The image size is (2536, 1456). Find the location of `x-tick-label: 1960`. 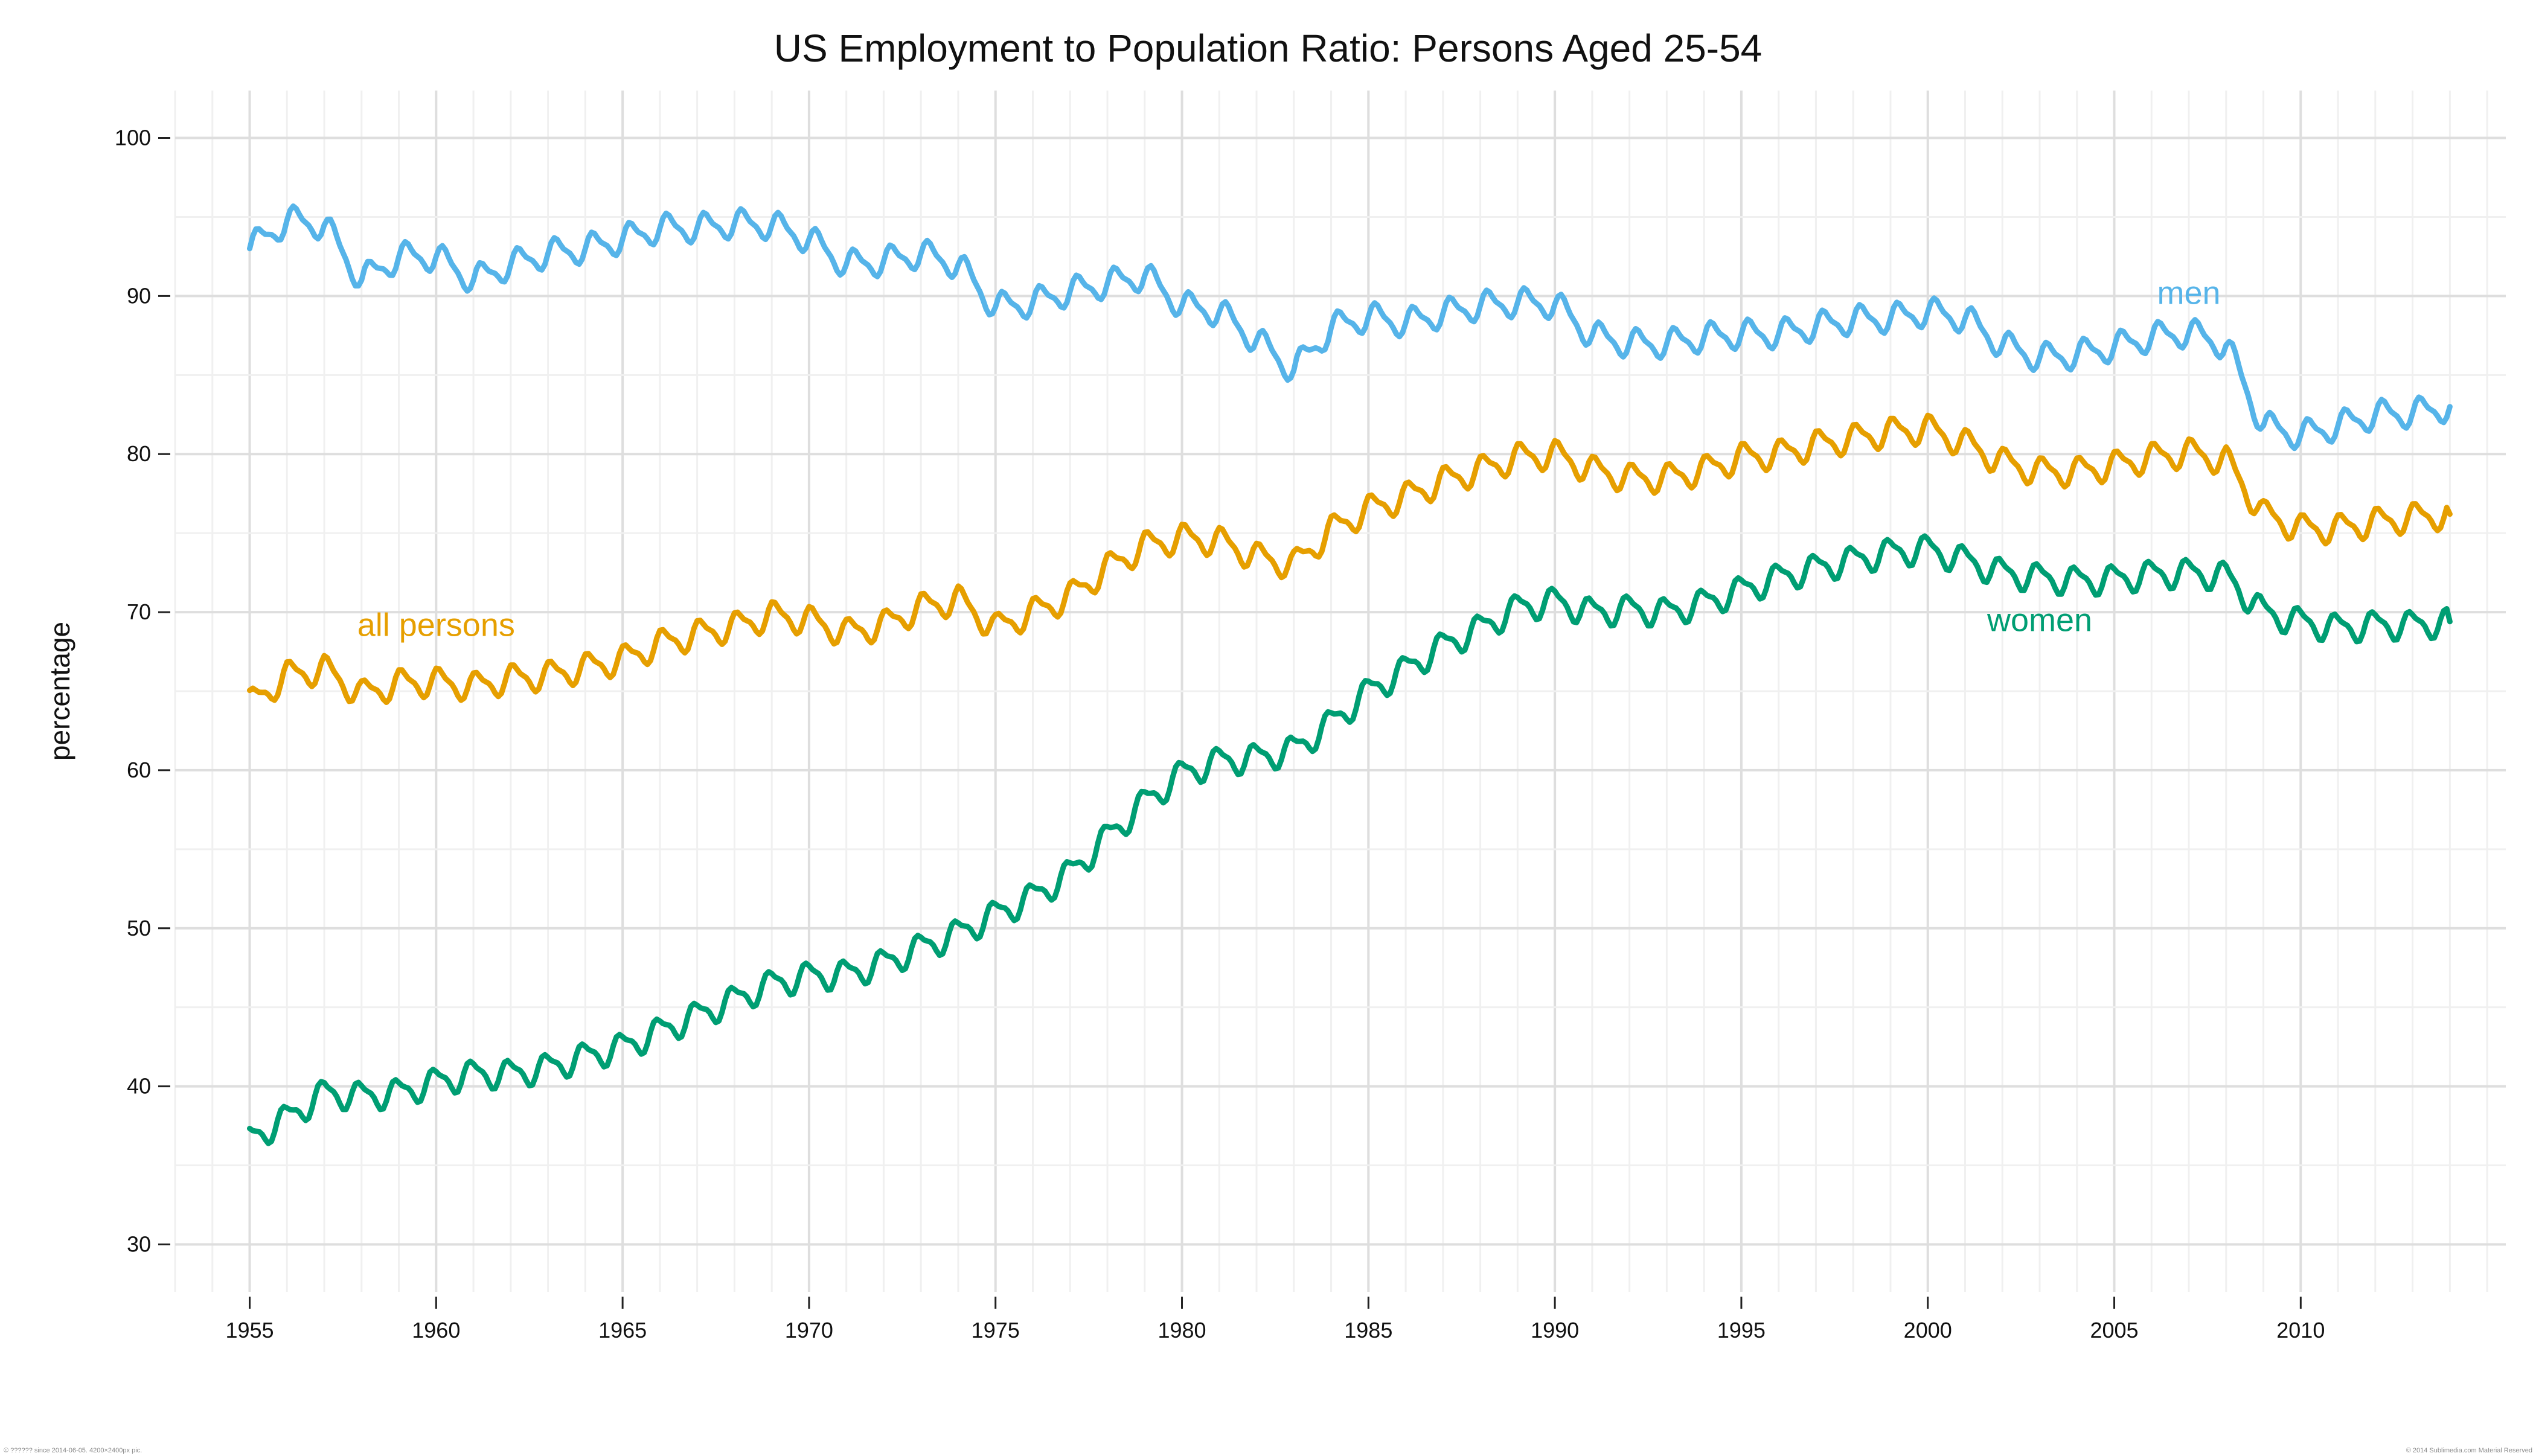

x-tick-label: 1960 is located at coordinates (436, 1330).